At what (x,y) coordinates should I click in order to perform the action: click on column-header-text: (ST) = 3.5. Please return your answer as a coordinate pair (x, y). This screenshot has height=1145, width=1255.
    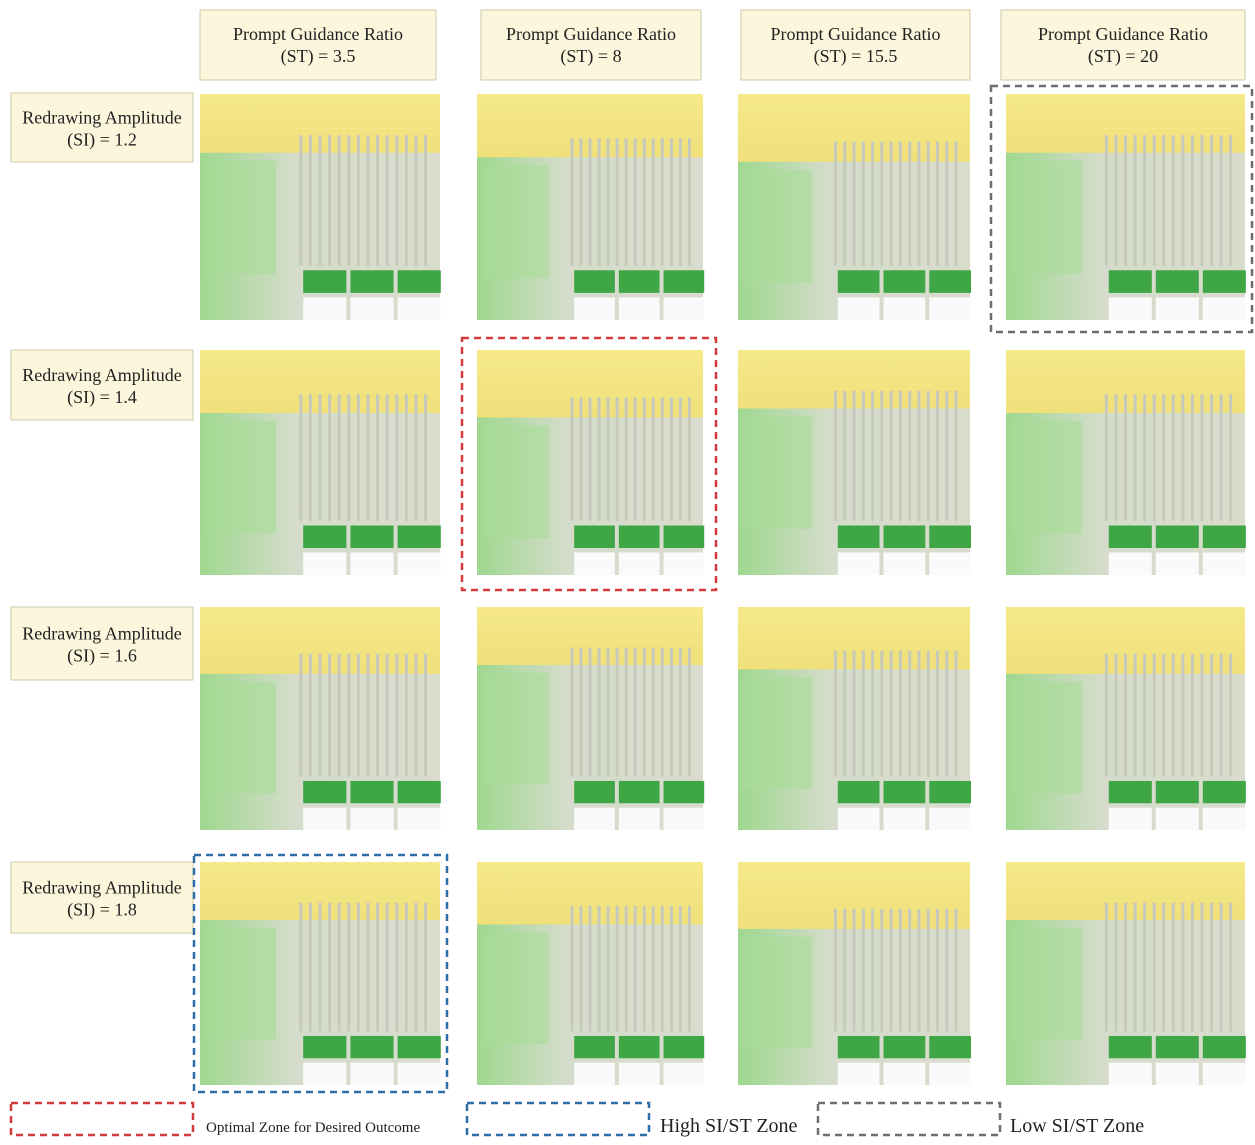
    Looking at the image, I should click on (318, 56).